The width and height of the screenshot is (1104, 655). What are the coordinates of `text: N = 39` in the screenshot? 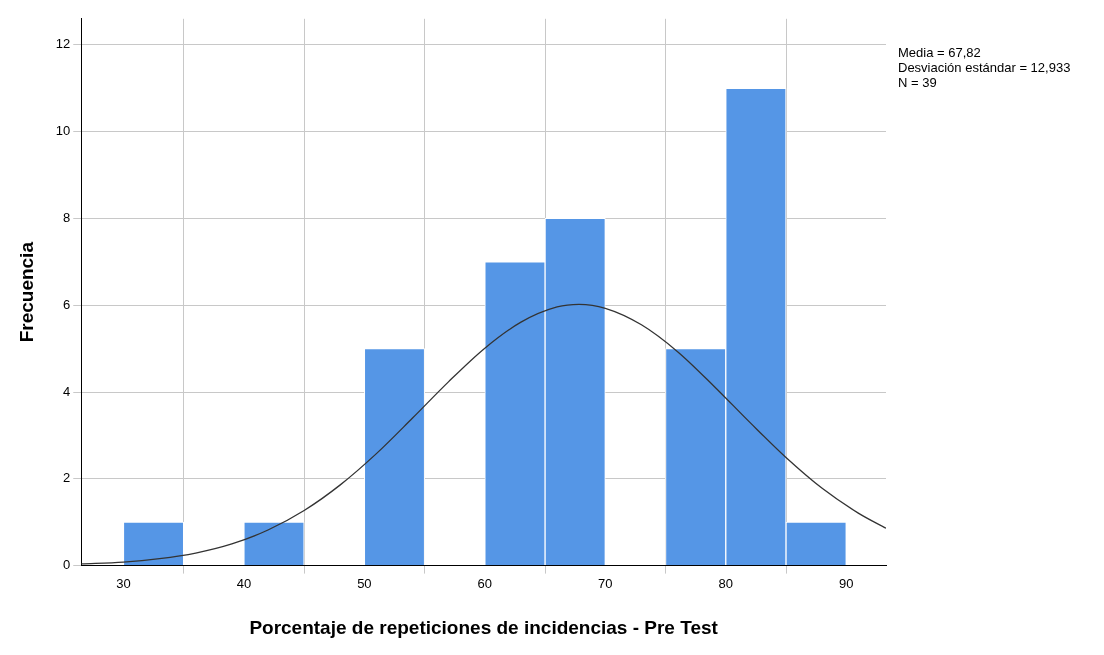 It's located at (917, 82).